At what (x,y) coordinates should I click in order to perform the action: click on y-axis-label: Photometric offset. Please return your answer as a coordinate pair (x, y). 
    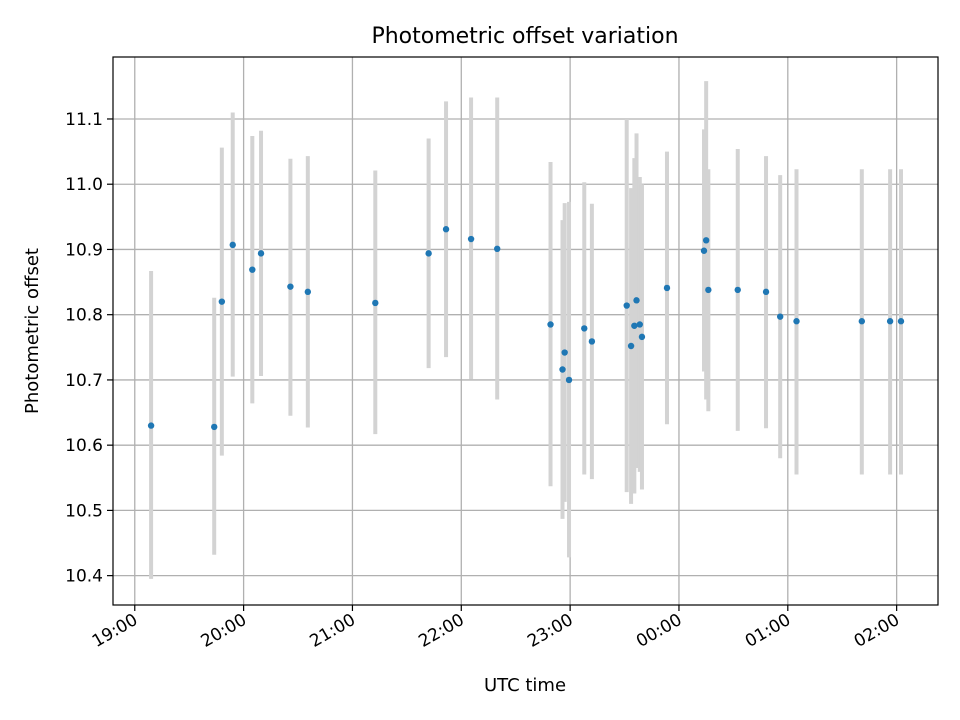
    Looking at the image, I should click on (32, 331).